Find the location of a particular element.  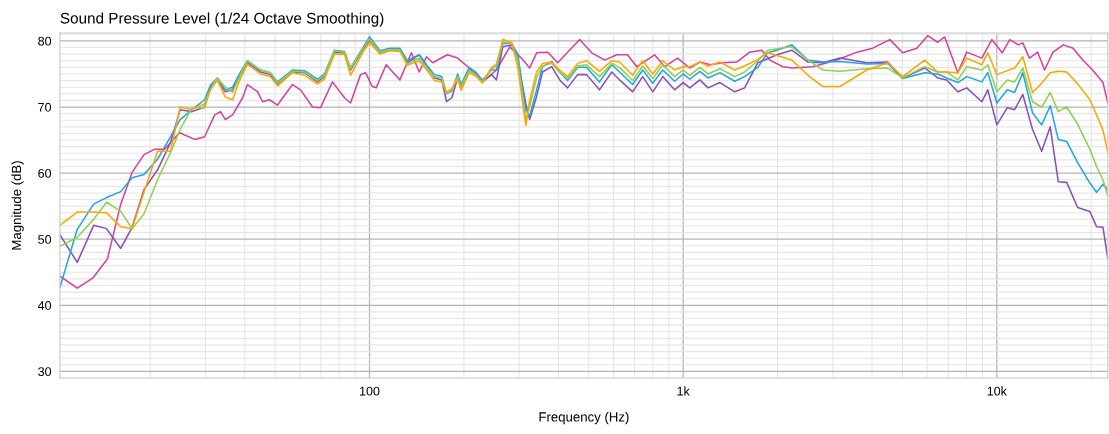

chart-title: Sound Pressure Level (1/24 Octave Smoothing) is located at coordinates (222, 19).